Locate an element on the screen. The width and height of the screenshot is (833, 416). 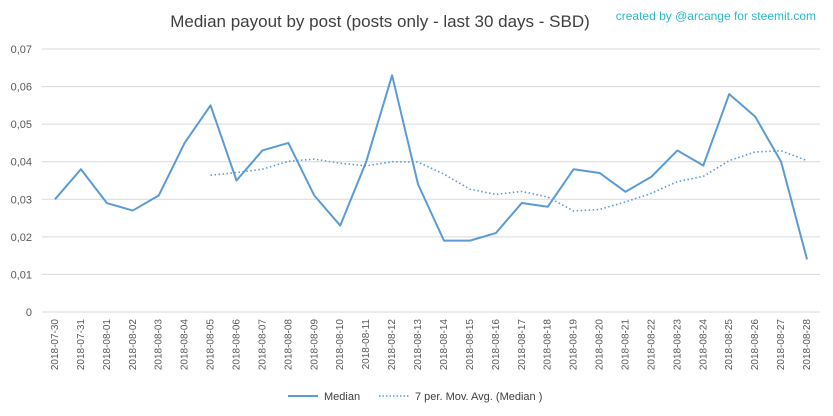
x-tick-label: 2018-08-19 is located at coordinates (574, 345).